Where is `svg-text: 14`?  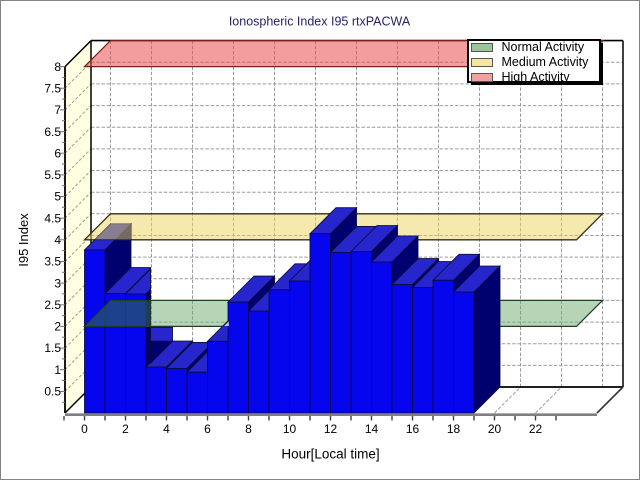
svg-text: 14 is located at coordinates (372, 429).